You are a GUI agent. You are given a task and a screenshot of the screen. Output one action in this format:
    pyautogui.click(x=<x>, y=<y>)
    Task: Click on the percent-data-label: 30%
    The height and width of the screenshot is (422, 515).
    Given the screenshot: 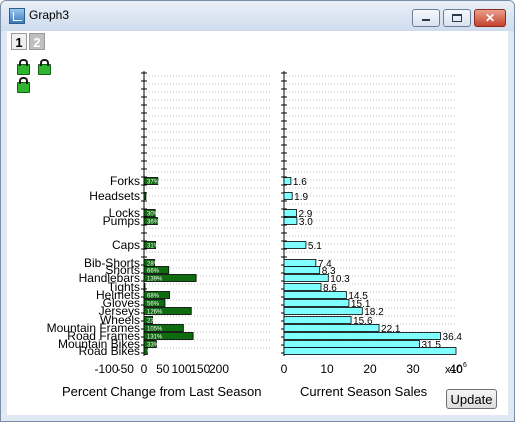 What is the action you would take?
    pyautogui.click(x=153, y=215)
    